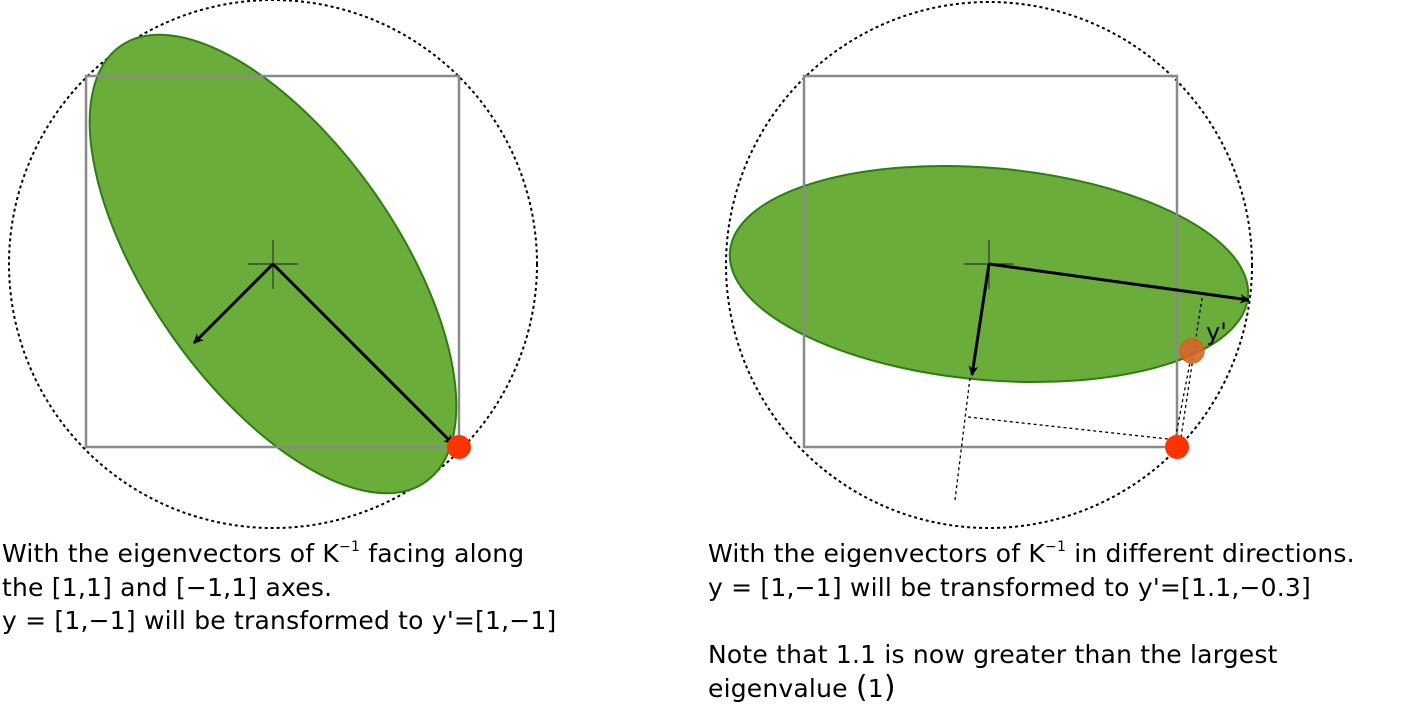  I want to click on y-prime-label: y', so click(1216, 332).